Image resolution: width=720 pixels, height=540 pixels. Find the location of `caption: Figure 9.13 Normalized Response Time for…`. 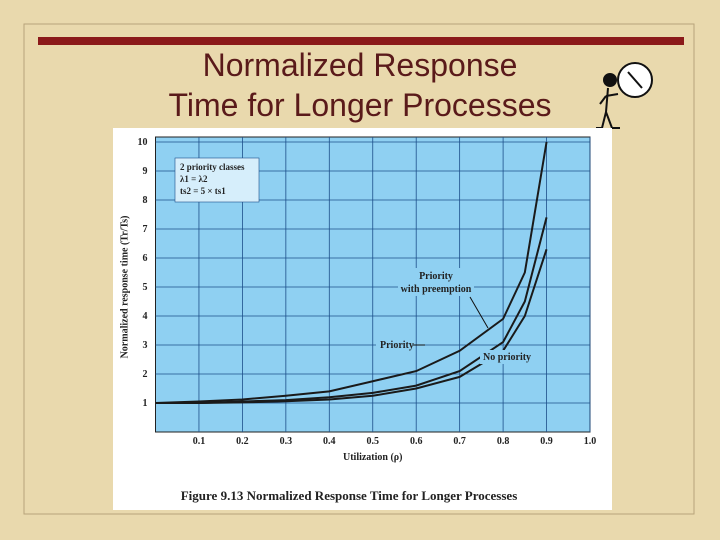

caption: Figure 9.13 Normalized Response Time for… is located at coordinates (349, 495).